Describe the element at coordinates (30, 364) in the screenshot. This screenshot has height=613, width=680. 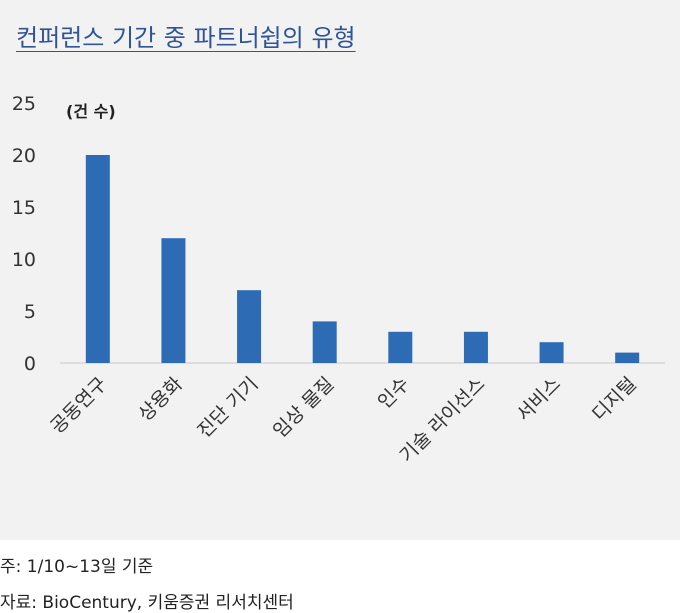
I see `y-tick-label: 0` at that location.